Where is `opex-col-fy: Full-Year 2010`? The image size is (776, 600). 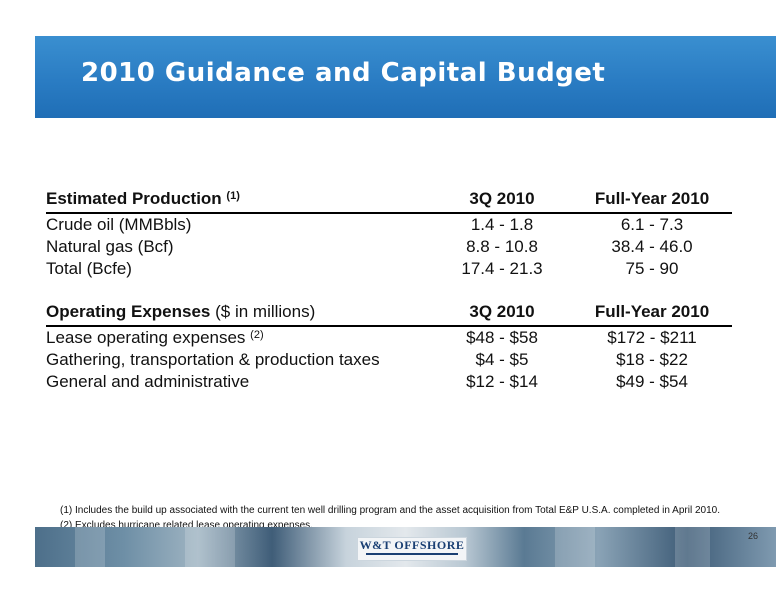
opex-col-fy: Full-Year 2010 is located at coordinates (652, 313).